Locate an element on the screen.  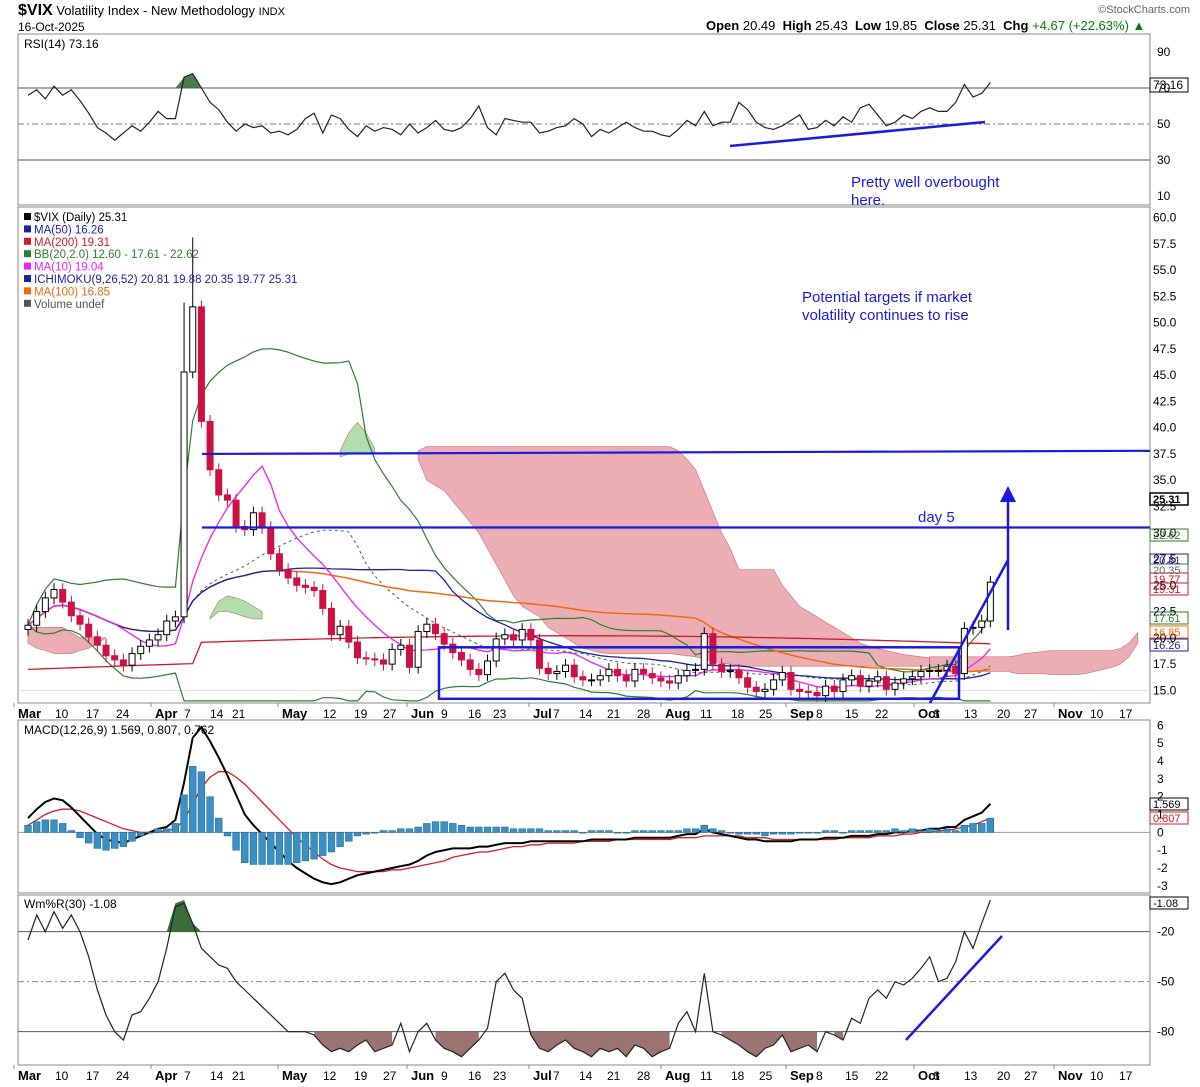
x-tick-label: 10 is located at coordinates (62, 714).